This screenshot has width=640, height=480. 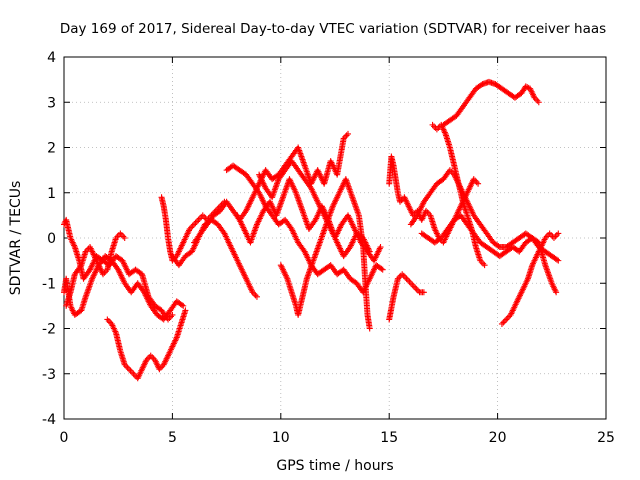 I want to click on x-tick-label: 20, so click(x=498, y=438).